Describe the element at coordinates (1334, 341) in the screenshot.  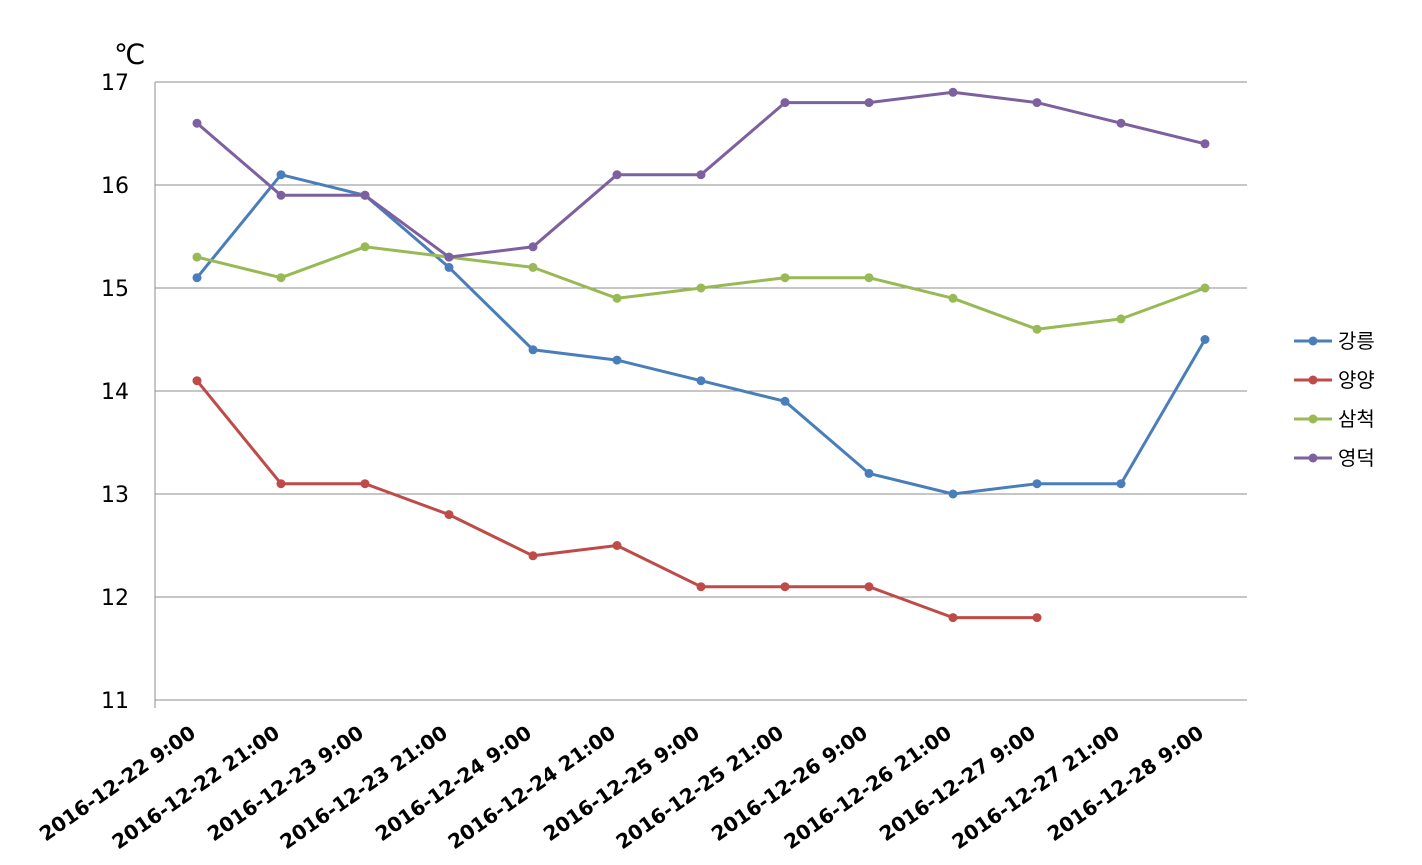
I see `legend-item: 강릉` at that location.